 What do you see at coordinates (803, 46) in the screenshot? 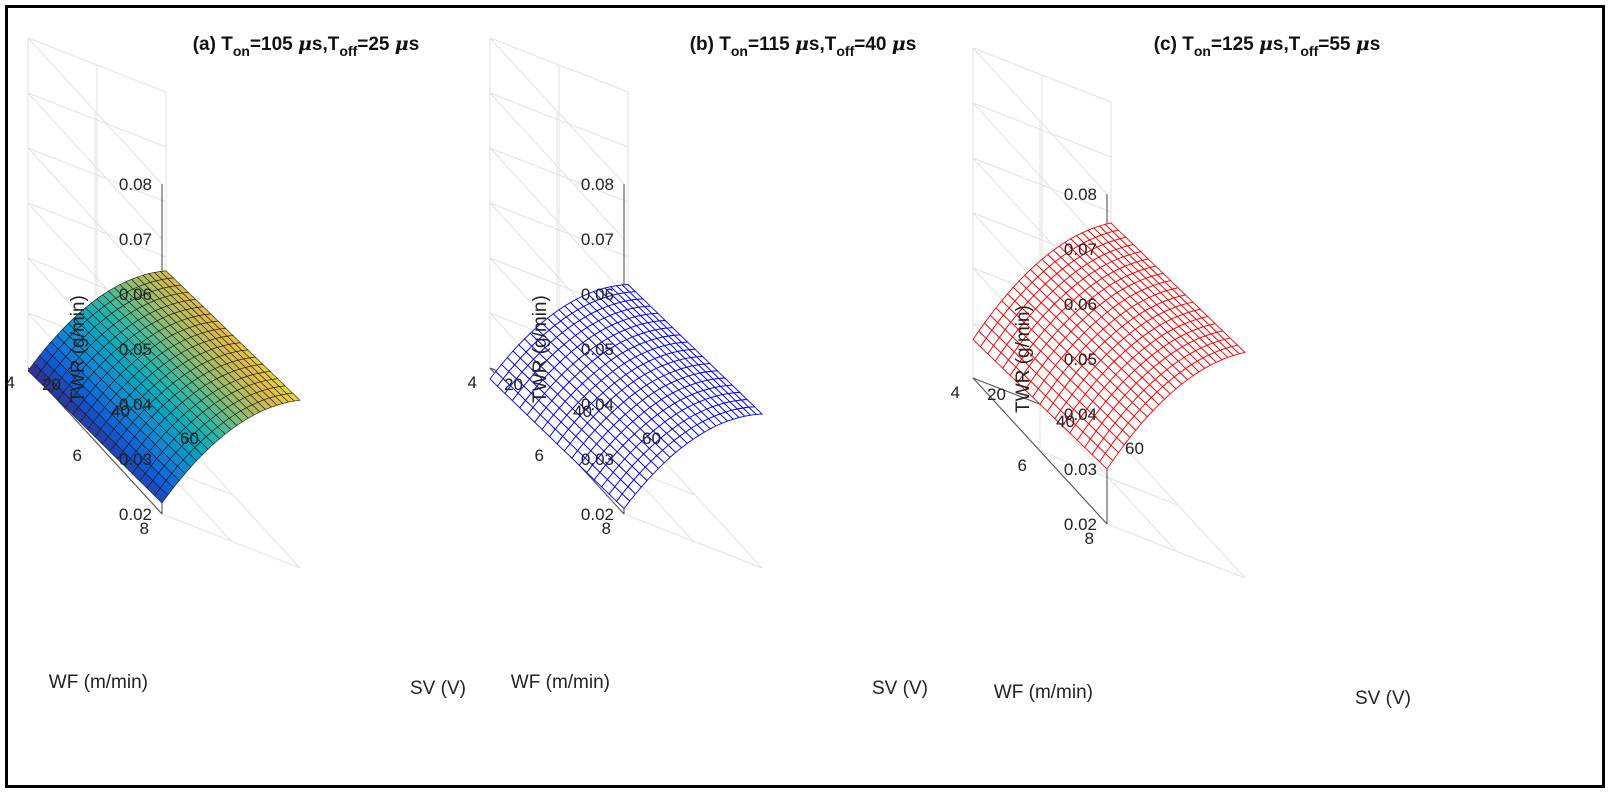
I see `chart-title: (b) Ton=115 μs,Toff=40 μs` at bounding box center [803, 46].